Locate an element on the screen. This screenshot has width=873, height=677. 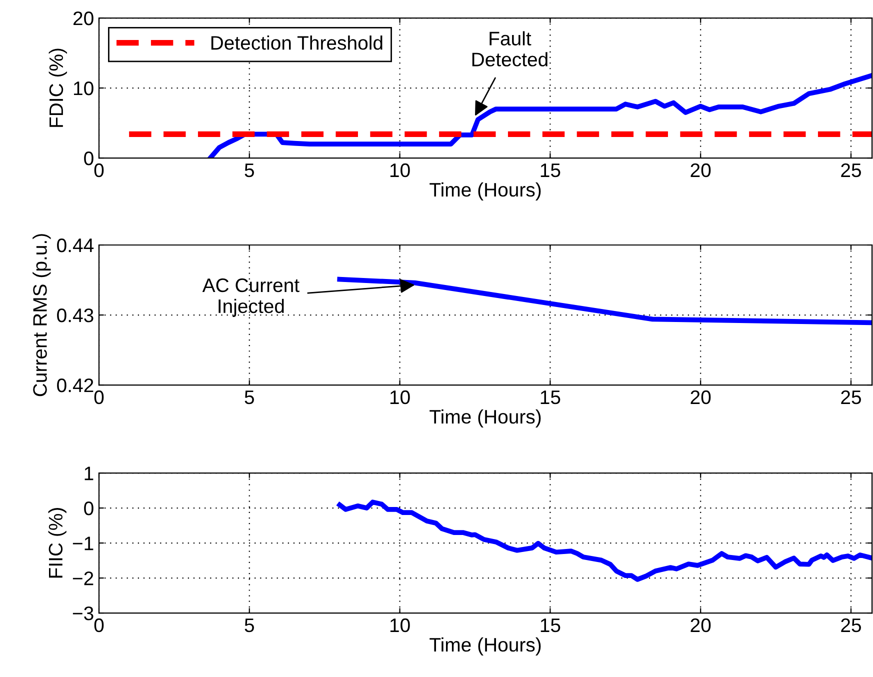
legend-label: Detection Threshold is located at coordinates (296, 43).